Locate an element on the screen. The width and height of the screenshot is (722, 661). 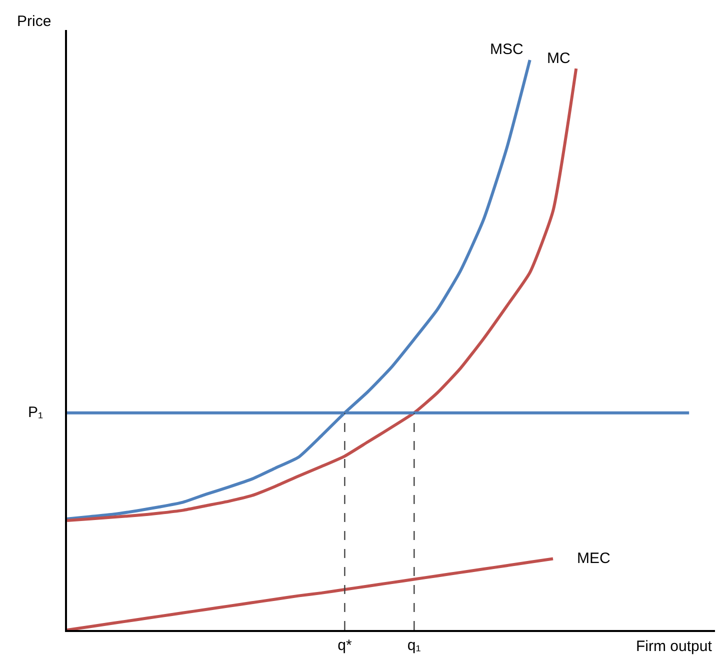
ref-line-label: P₁ is located at coordinates (36, 412).